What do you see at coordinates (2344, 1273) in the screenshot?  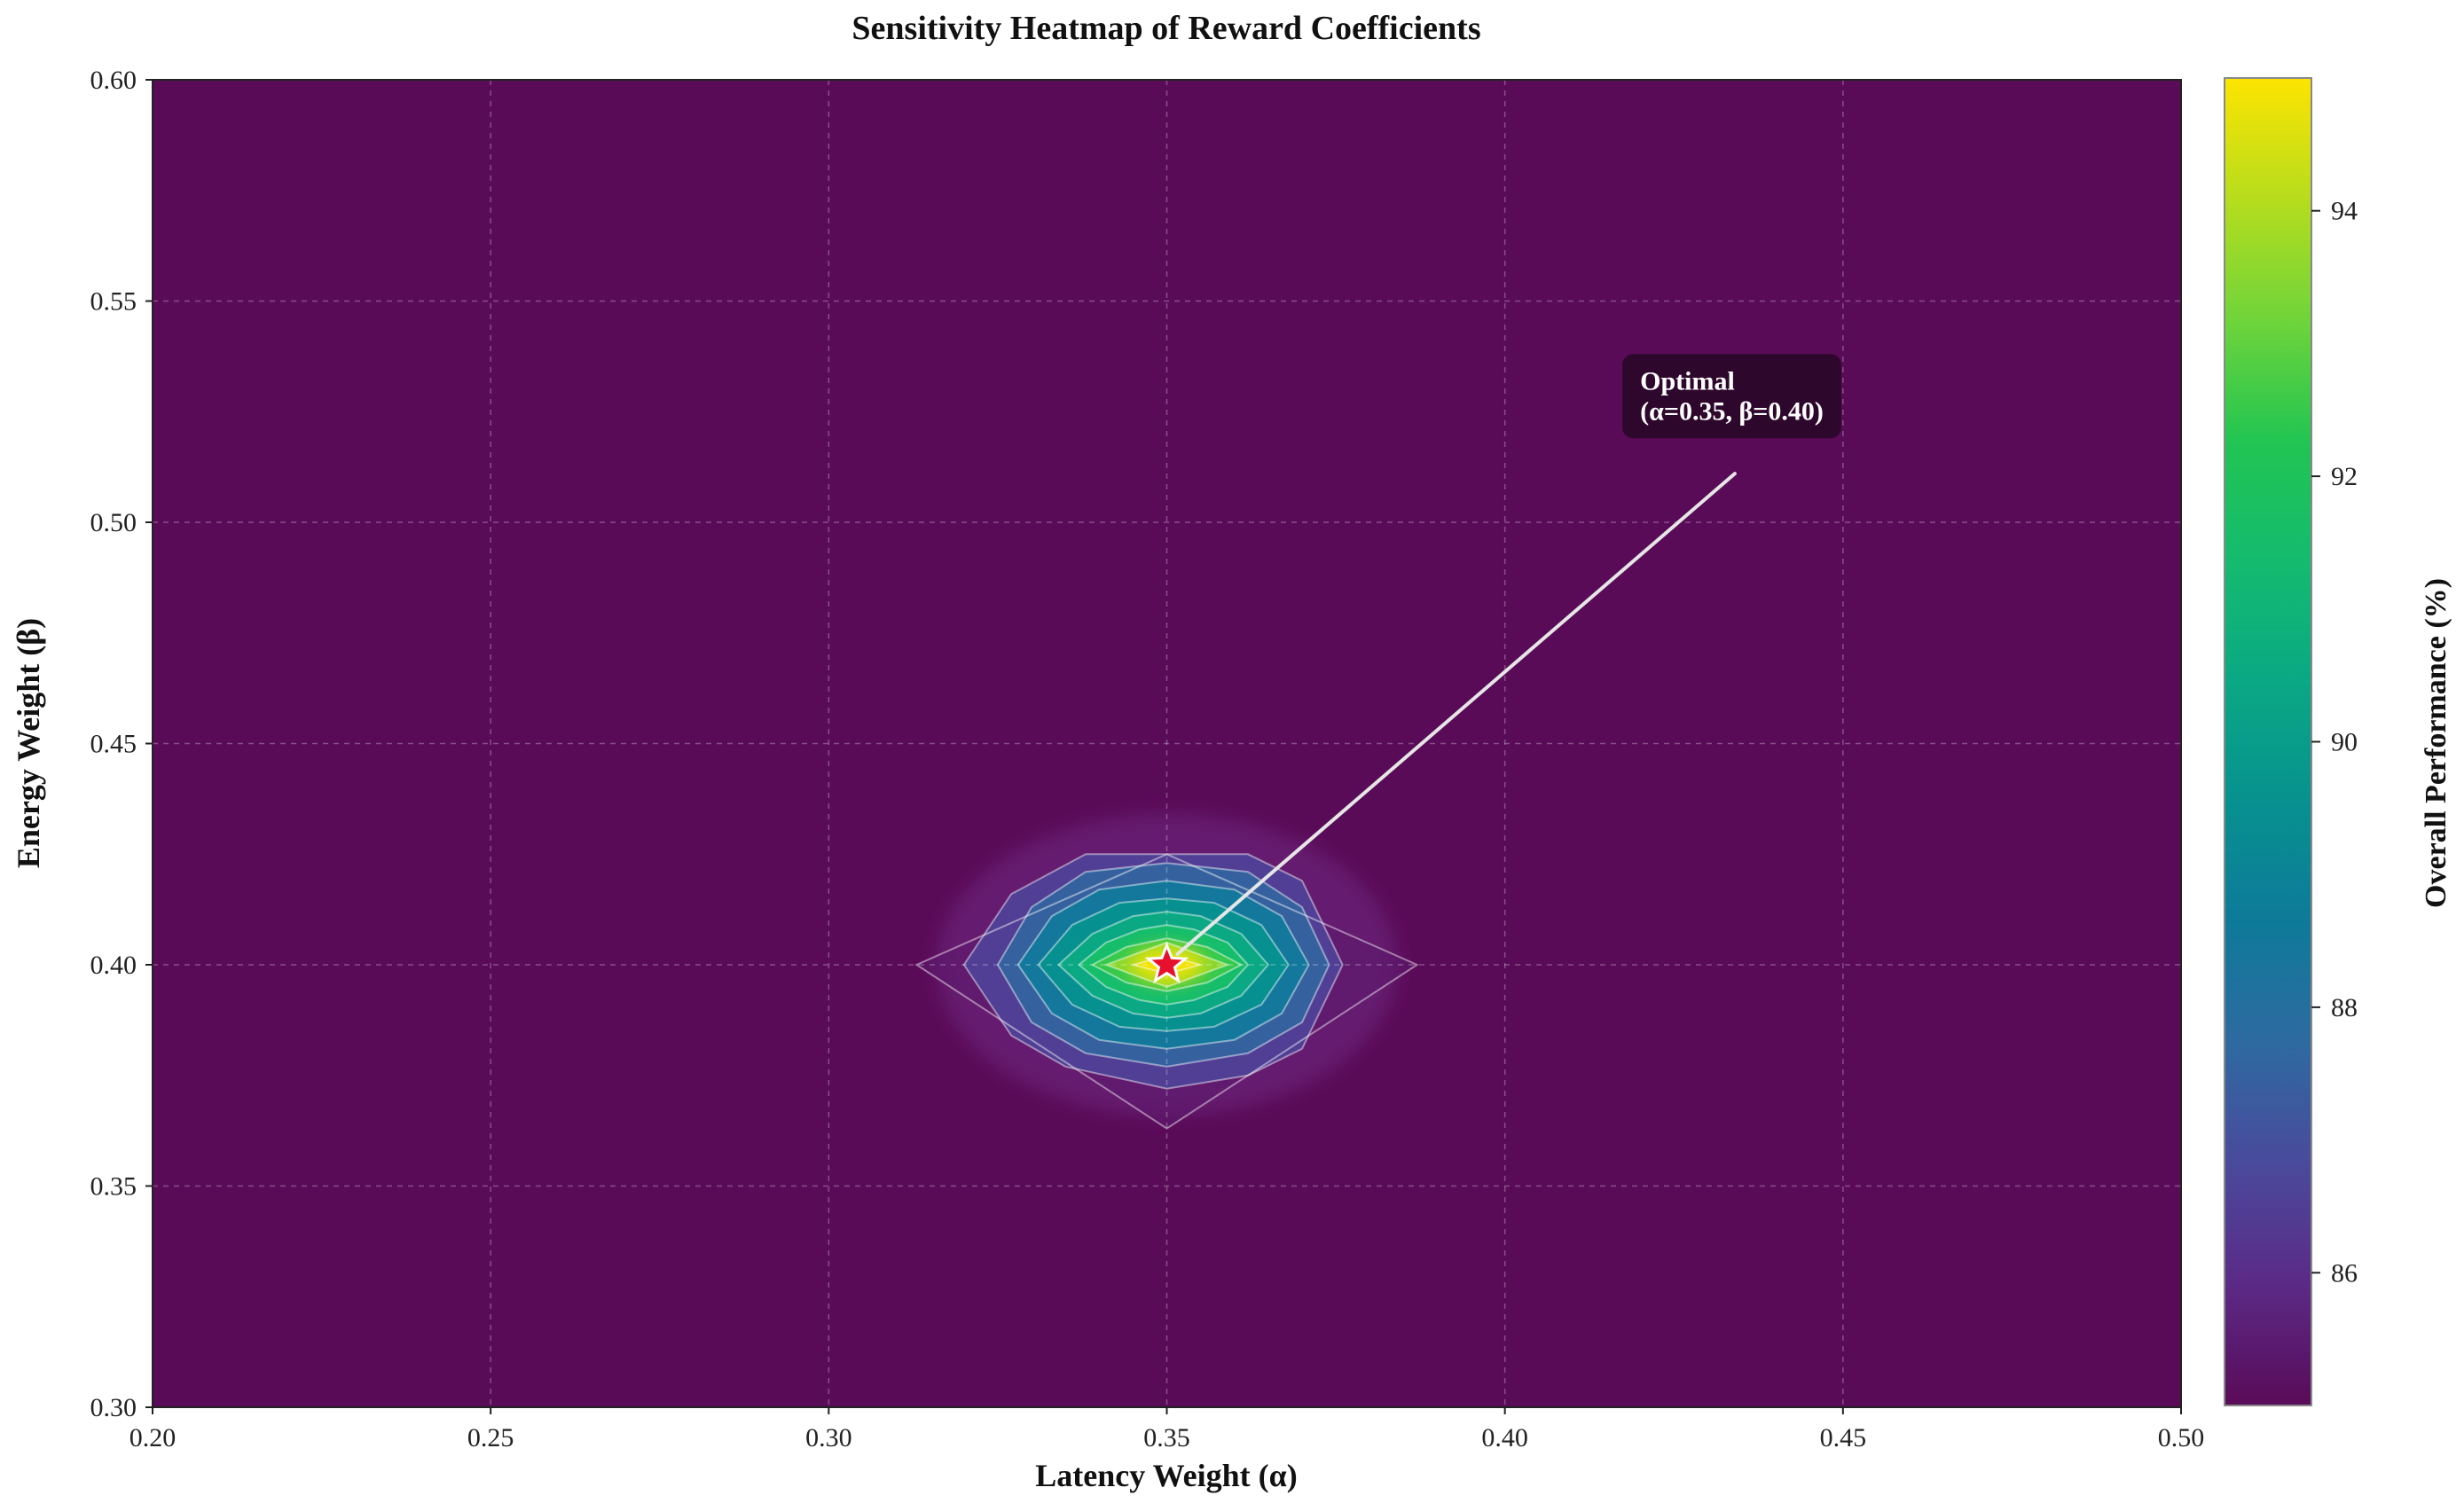 I see `colorbar-tick-label: 86` at bounding box center [2344, 1273].